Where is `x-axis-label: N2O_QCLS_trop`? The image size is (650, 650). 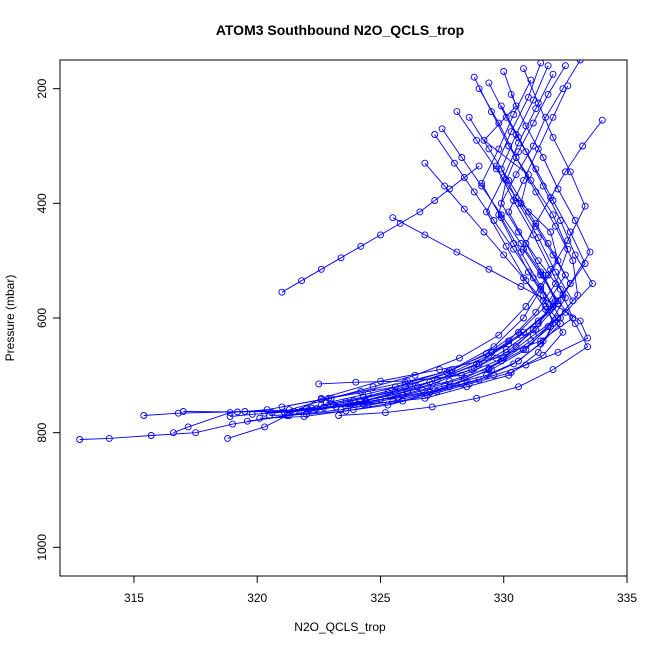 x-axis-label: N2O_QCLS_trop is located at coordinates (340, 627).